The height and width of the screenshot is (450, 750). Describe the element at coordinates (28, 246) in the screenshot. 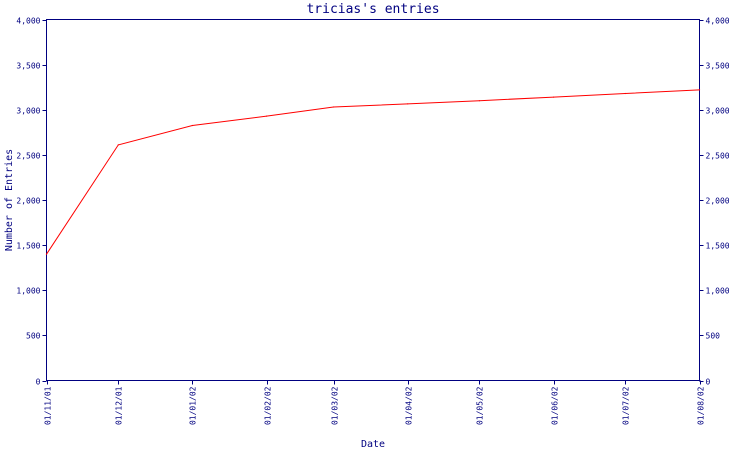

I see `y-tick-label-left: 1,500` at that location.